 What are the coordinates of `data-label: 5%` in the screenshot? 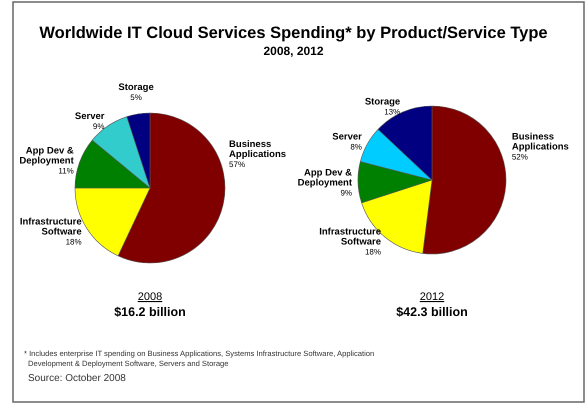 It's located at (136, 97).